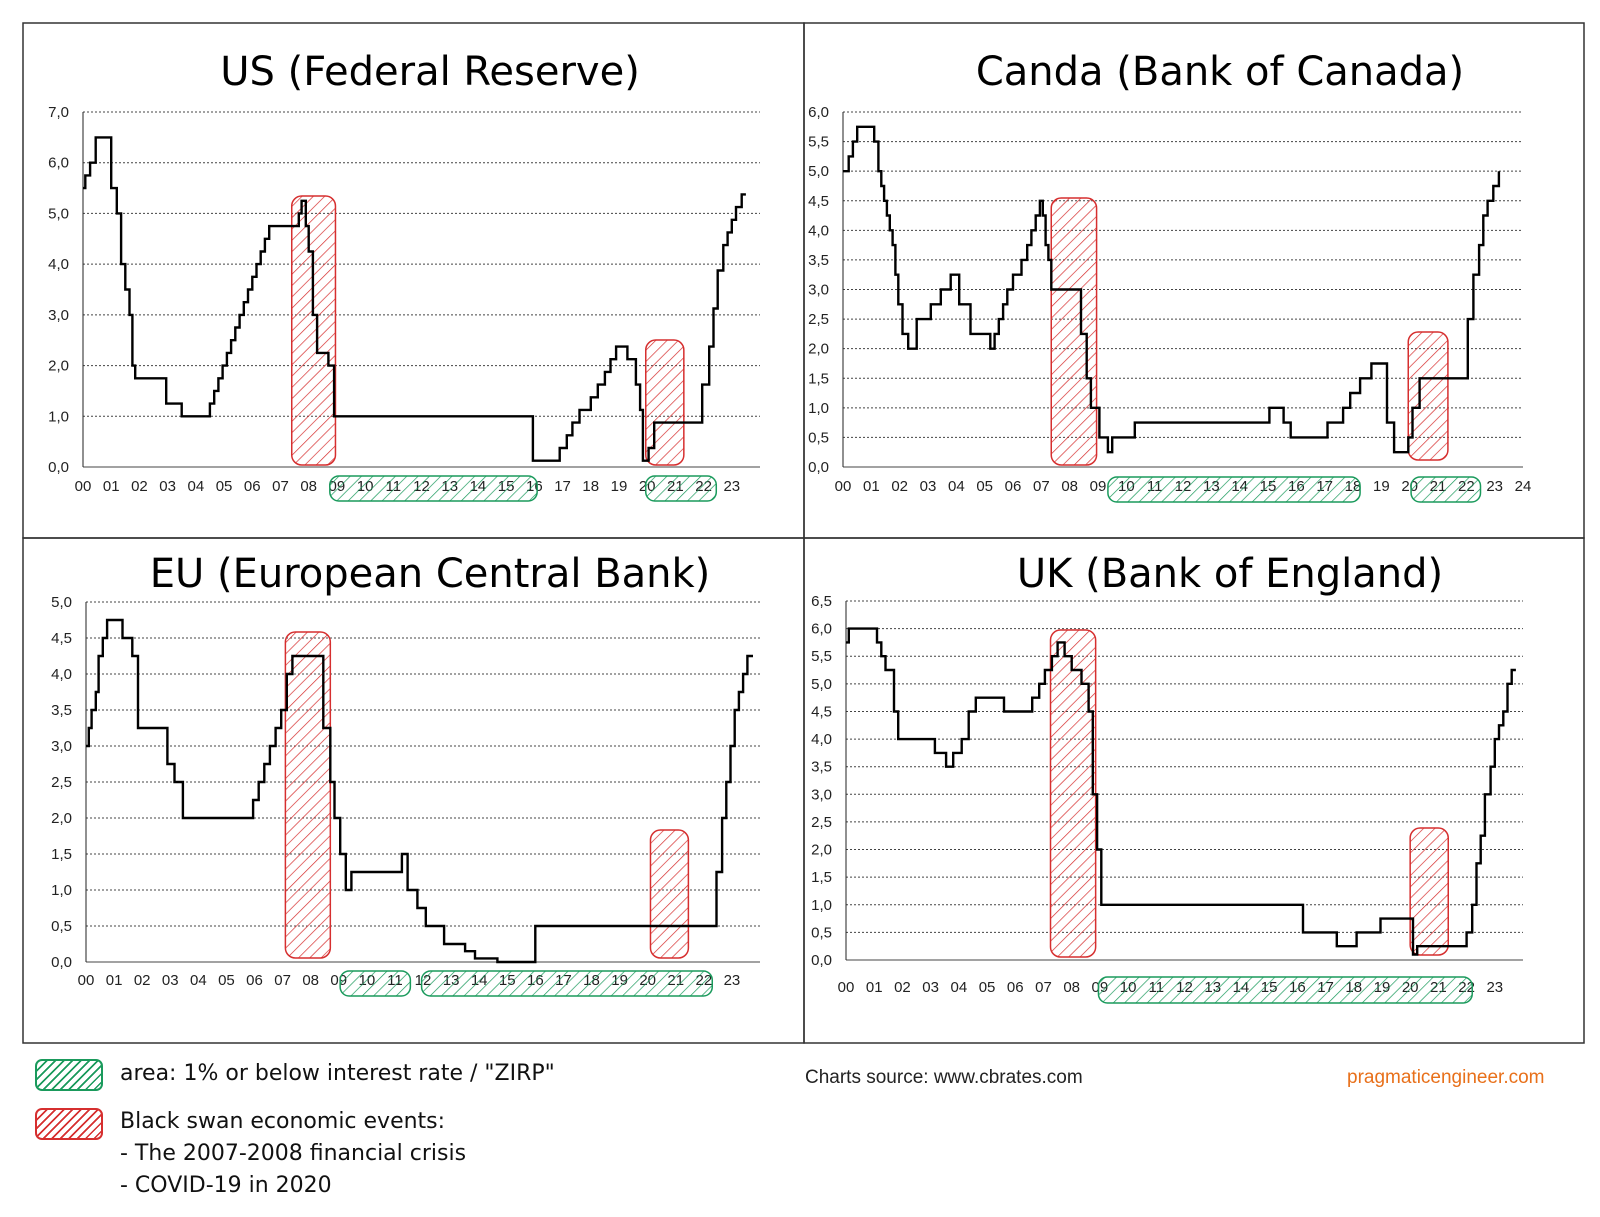 This screenshot has width=1600, height=1217. Describe the element at coordinates (61, 782) in the screenshot. I see `y-tick-label-eu: 2,5` at that location.